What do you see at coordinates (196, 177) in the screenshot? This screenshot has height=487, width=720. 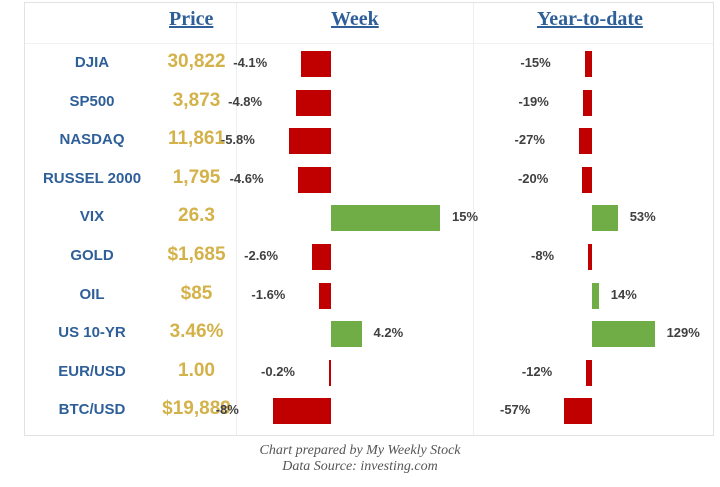 I see `row-price: 1,795` at bounding box center [196, 177].